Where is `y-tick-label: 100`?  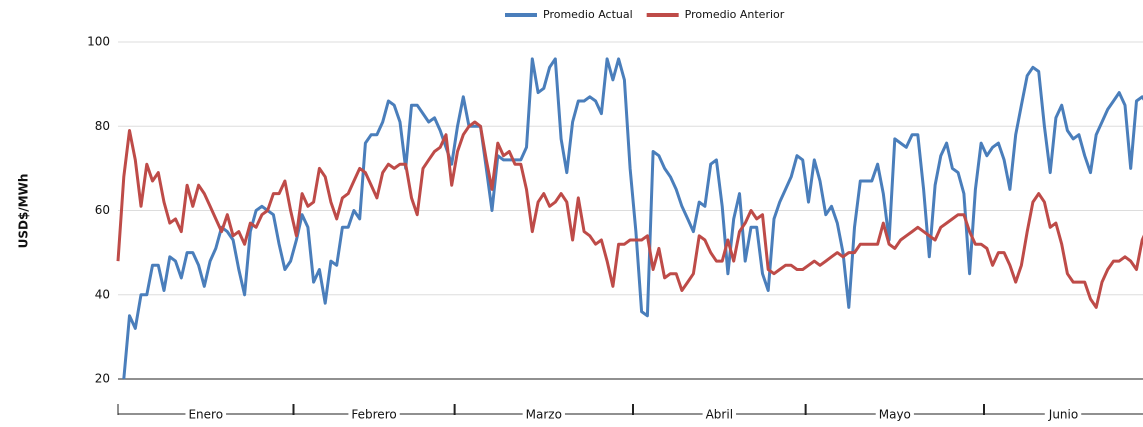 y-tick-label: 100 is located at coordinates (98, 42).